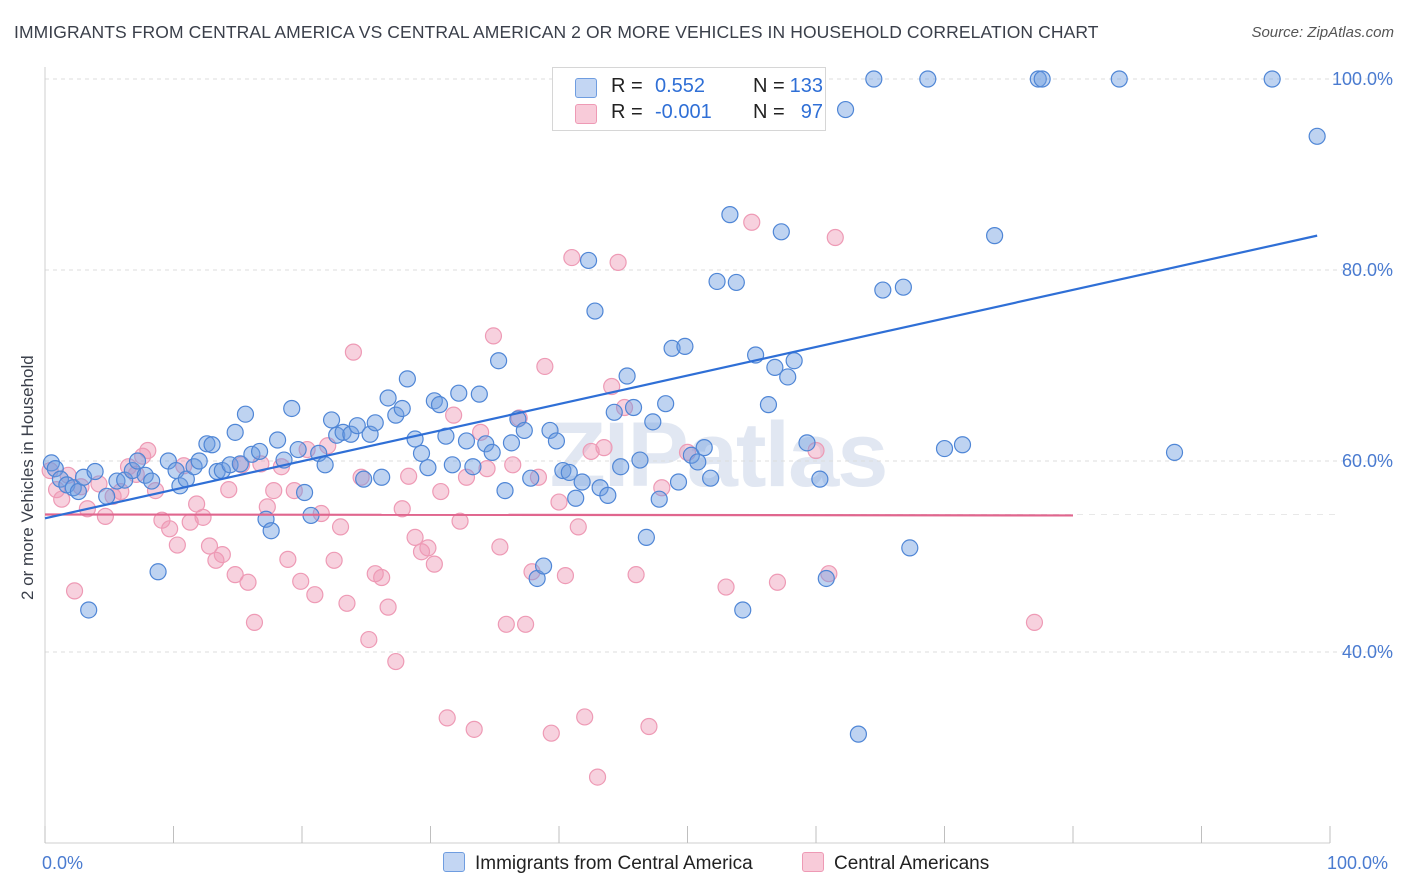 The width and height of the screenshot is (1406, 892). What do you see at coordinates (1367, 270) in the screenshot?
I see `y-tick-label: 80.0%` at bounding box center [1367, 270].